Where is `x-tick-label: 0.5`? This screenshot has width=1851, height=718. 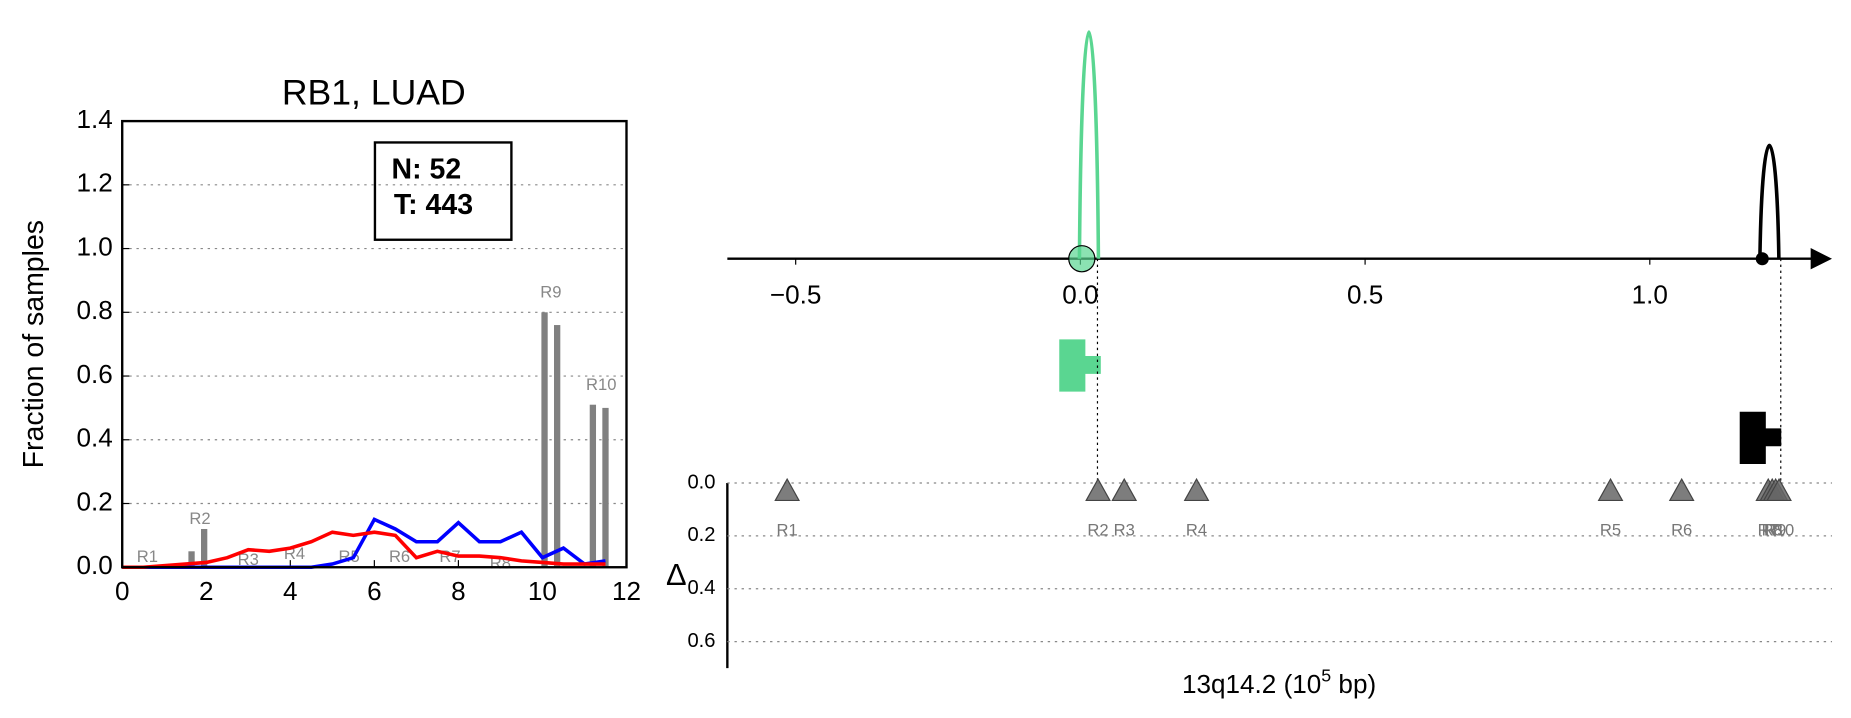 x-tick-label: 0.5 is located at coordinates (1365, 295).